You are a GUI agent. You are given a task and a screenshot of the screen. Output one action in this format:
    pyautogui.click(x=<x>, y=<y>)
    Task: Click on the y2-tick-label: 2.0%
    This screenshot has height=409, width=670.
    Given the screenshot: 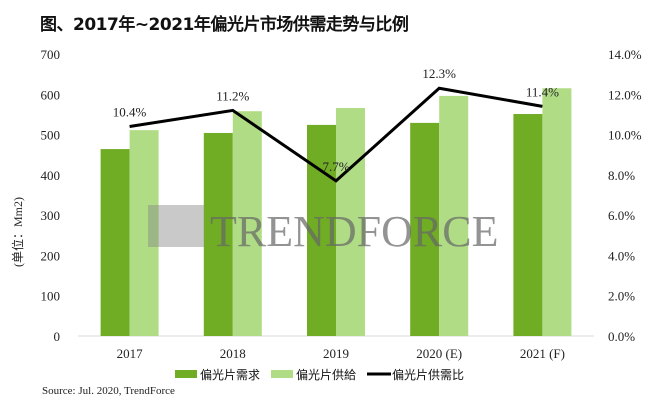 What is the action you would take?
    pyautogui.click(x=621, y=296)
    